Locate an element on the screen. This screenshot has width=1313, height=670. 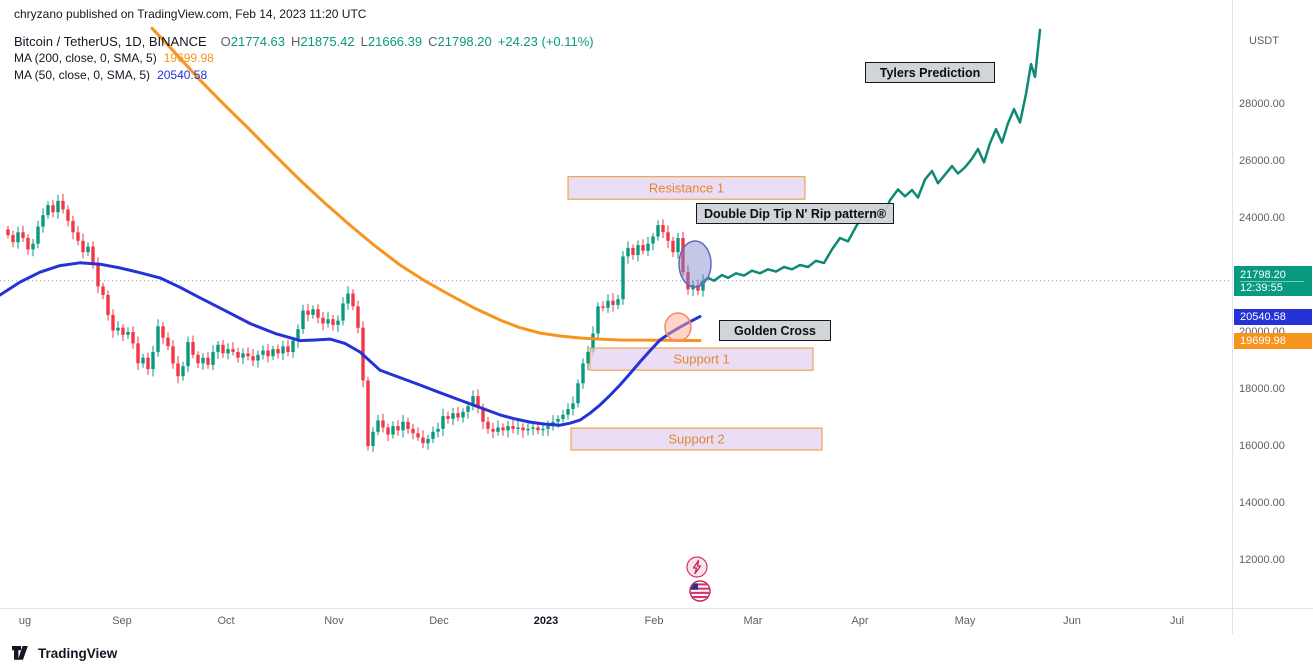
high-key: H is located at coordinates (296, 41).